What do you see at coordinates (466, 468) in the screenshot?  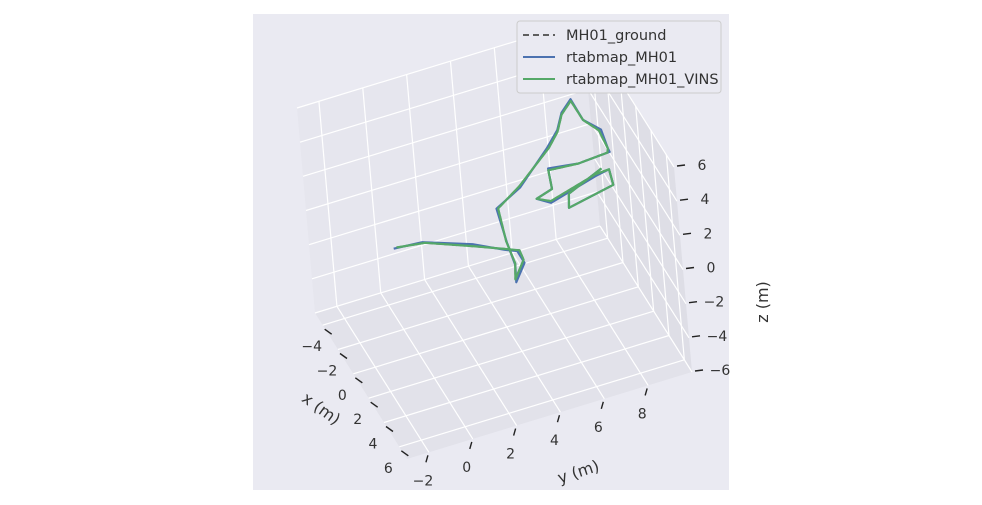 I see `y-tick-label: 0` at bounding box center [466, 468].